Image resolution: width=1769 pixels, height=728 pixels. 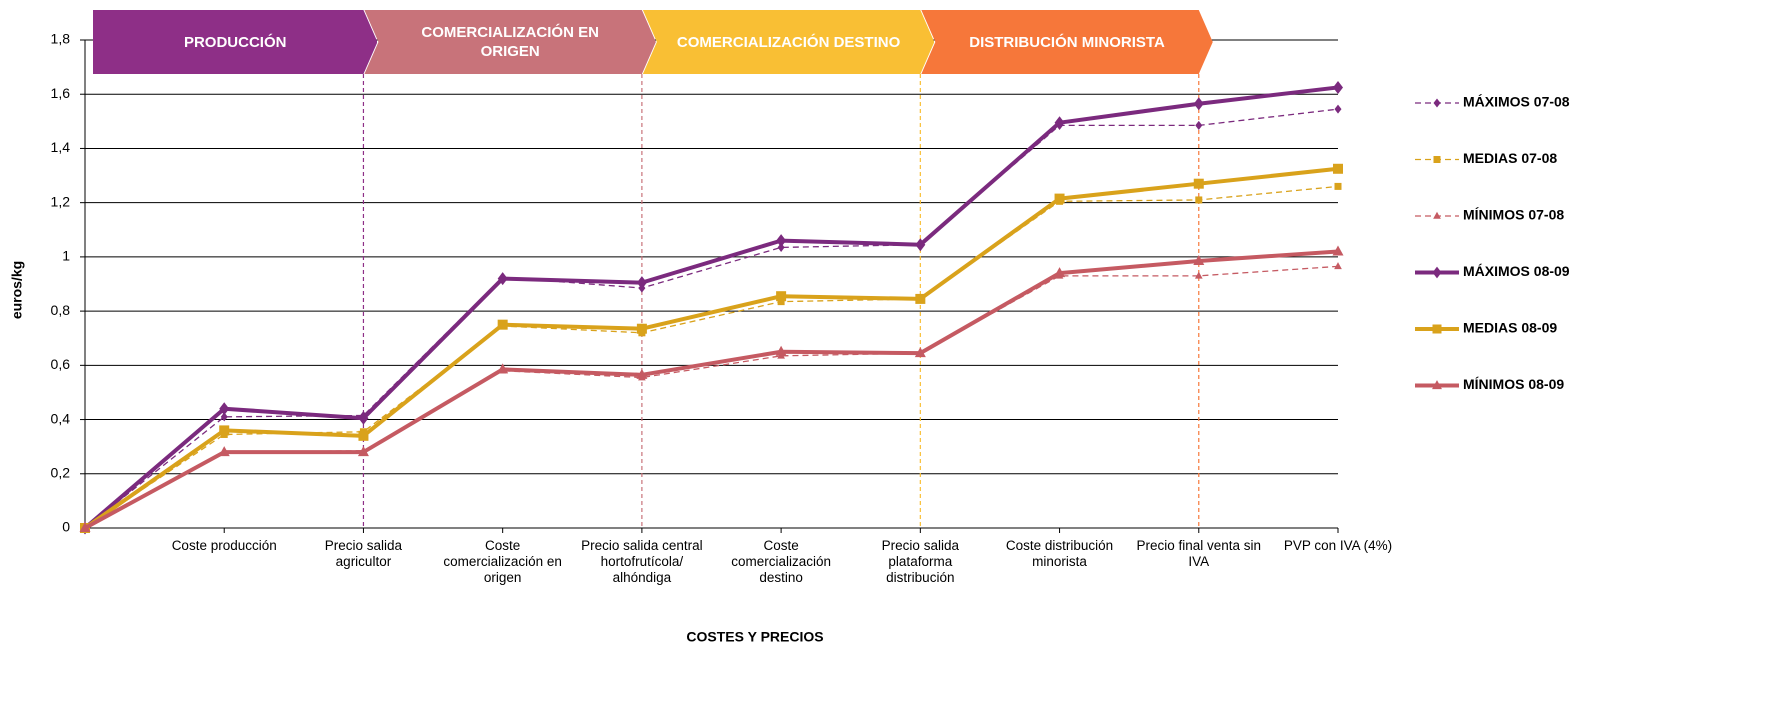 What do you see at coordinates (61, 93) in the screenshot?
I see `y-tick-label: 1,6` at bounding box center [61, 93].